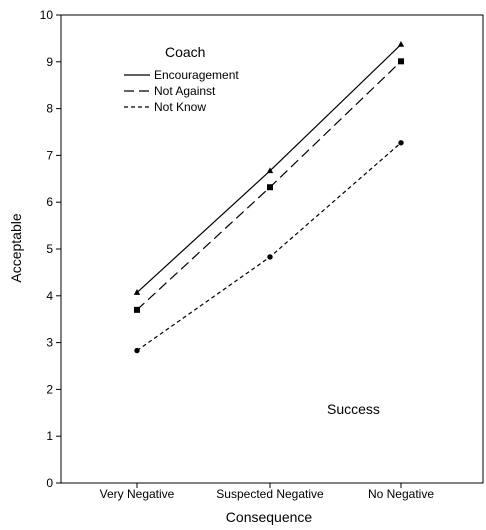 The height and width of the screenshot is (530, 486). Describe the element at coordinates (137, 494) in the screenshot. I see `x-tick-label: Very Negative` at that location.